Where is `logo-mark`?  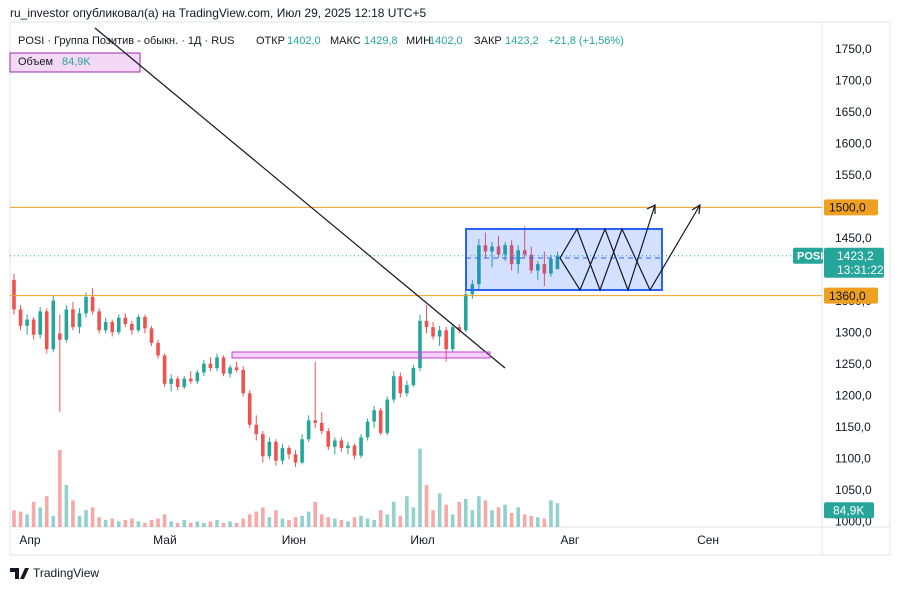 logo-mark is located at coordinates (19, 573).